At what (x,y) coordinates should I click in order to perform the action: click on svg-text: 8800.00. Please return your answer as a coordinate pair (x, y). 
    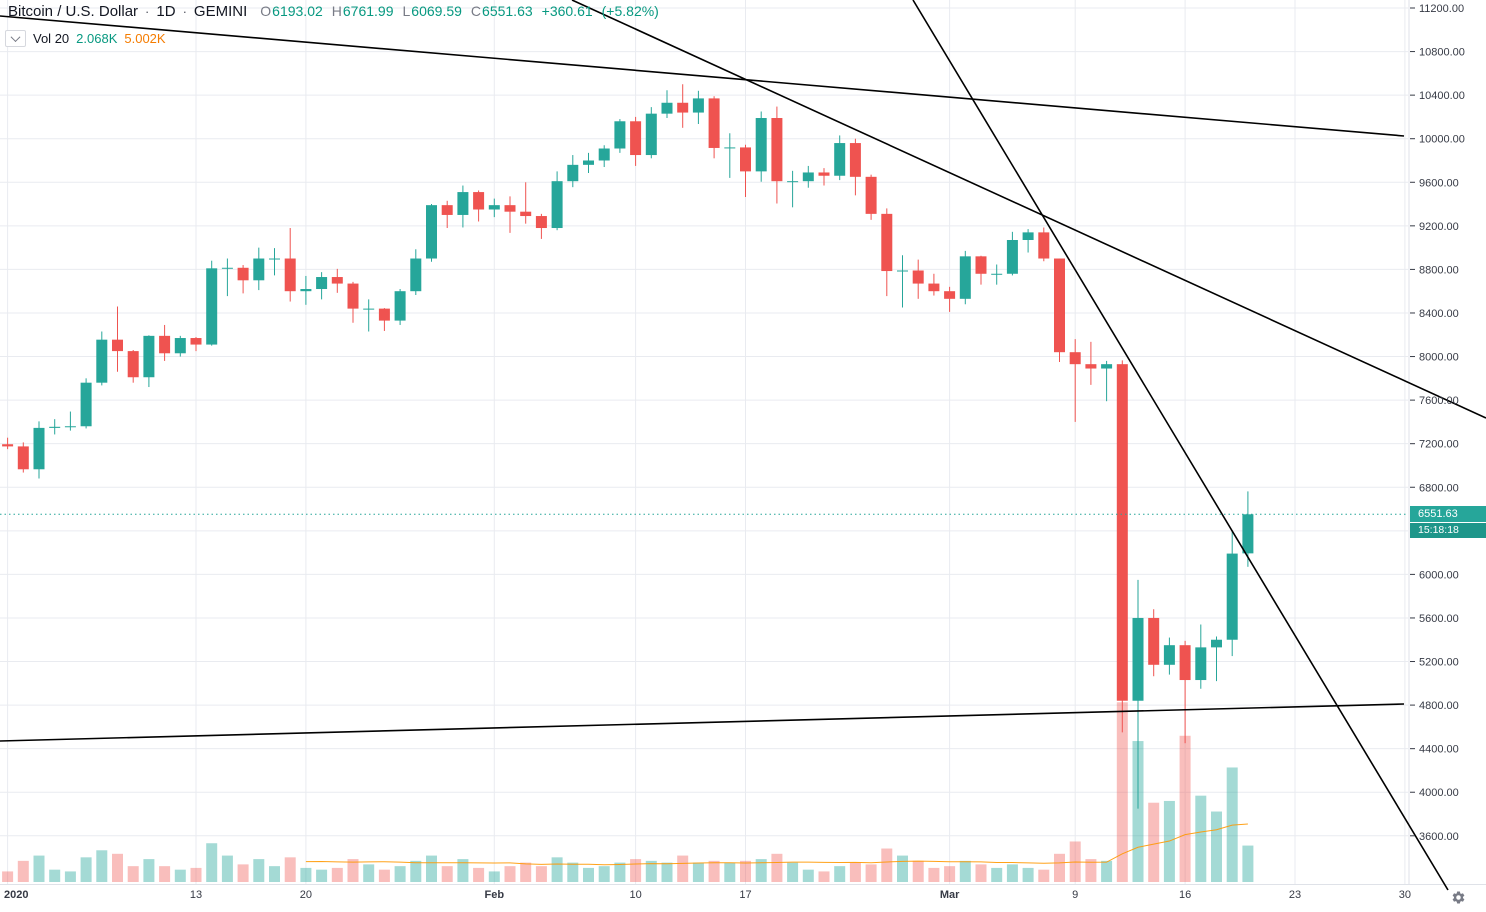
    Looking at the image, I should click on (1439, 270).